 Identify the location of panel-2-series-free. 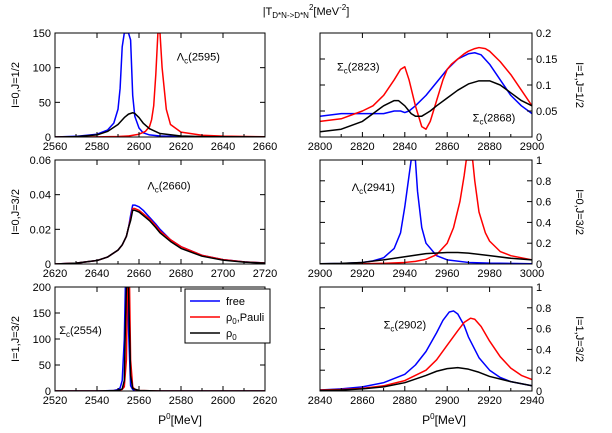
(160, 234).